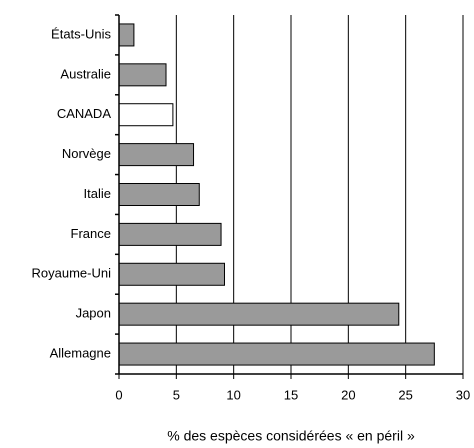 The image size is (474, 448). What do you see at coordinates (86, 153) in the screenshot?
I see `y-tick-label: Norvège` at bounding box center [86, 153].